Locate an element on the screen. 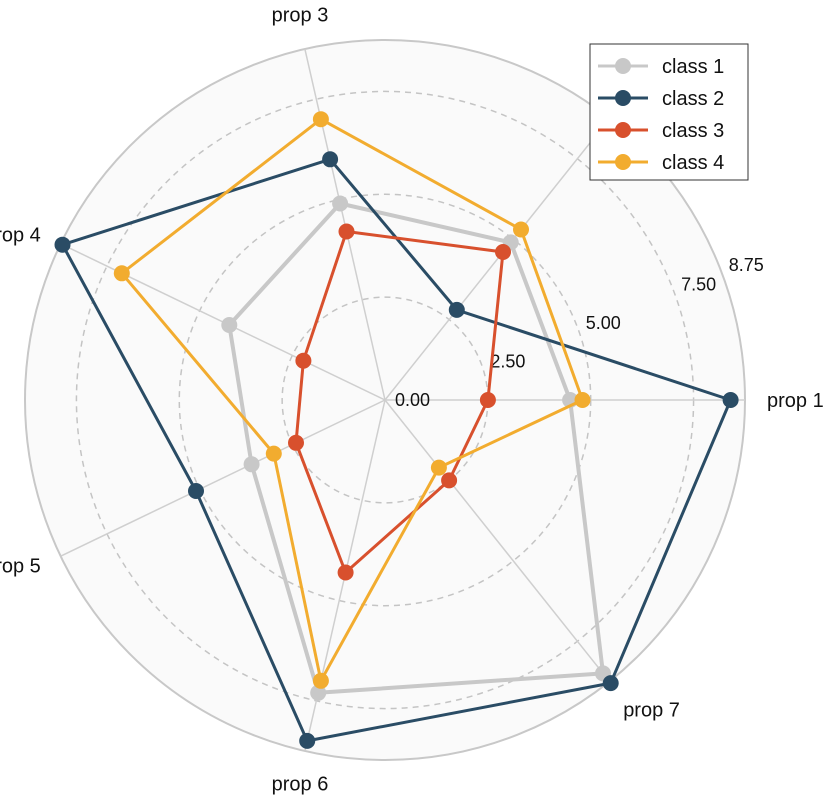 The width and height of the screenshot is (829, 806). tick-label-2: 5.00 is located at coordinates (603, 323).